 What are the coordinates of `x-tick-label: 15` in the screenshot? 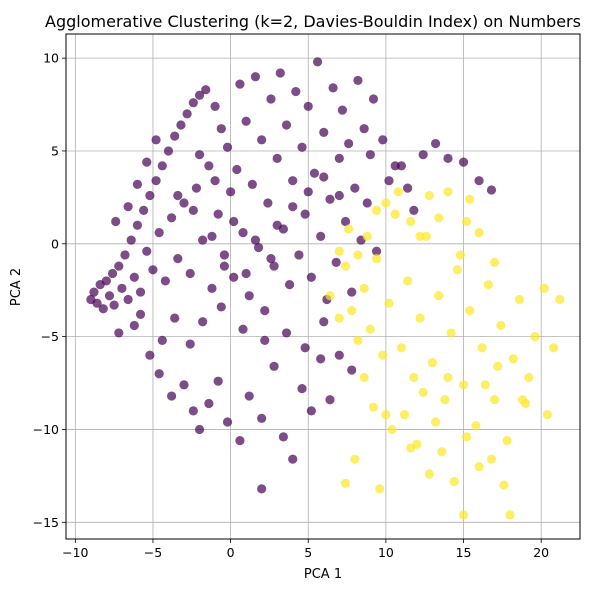 It's located at (464, 552).